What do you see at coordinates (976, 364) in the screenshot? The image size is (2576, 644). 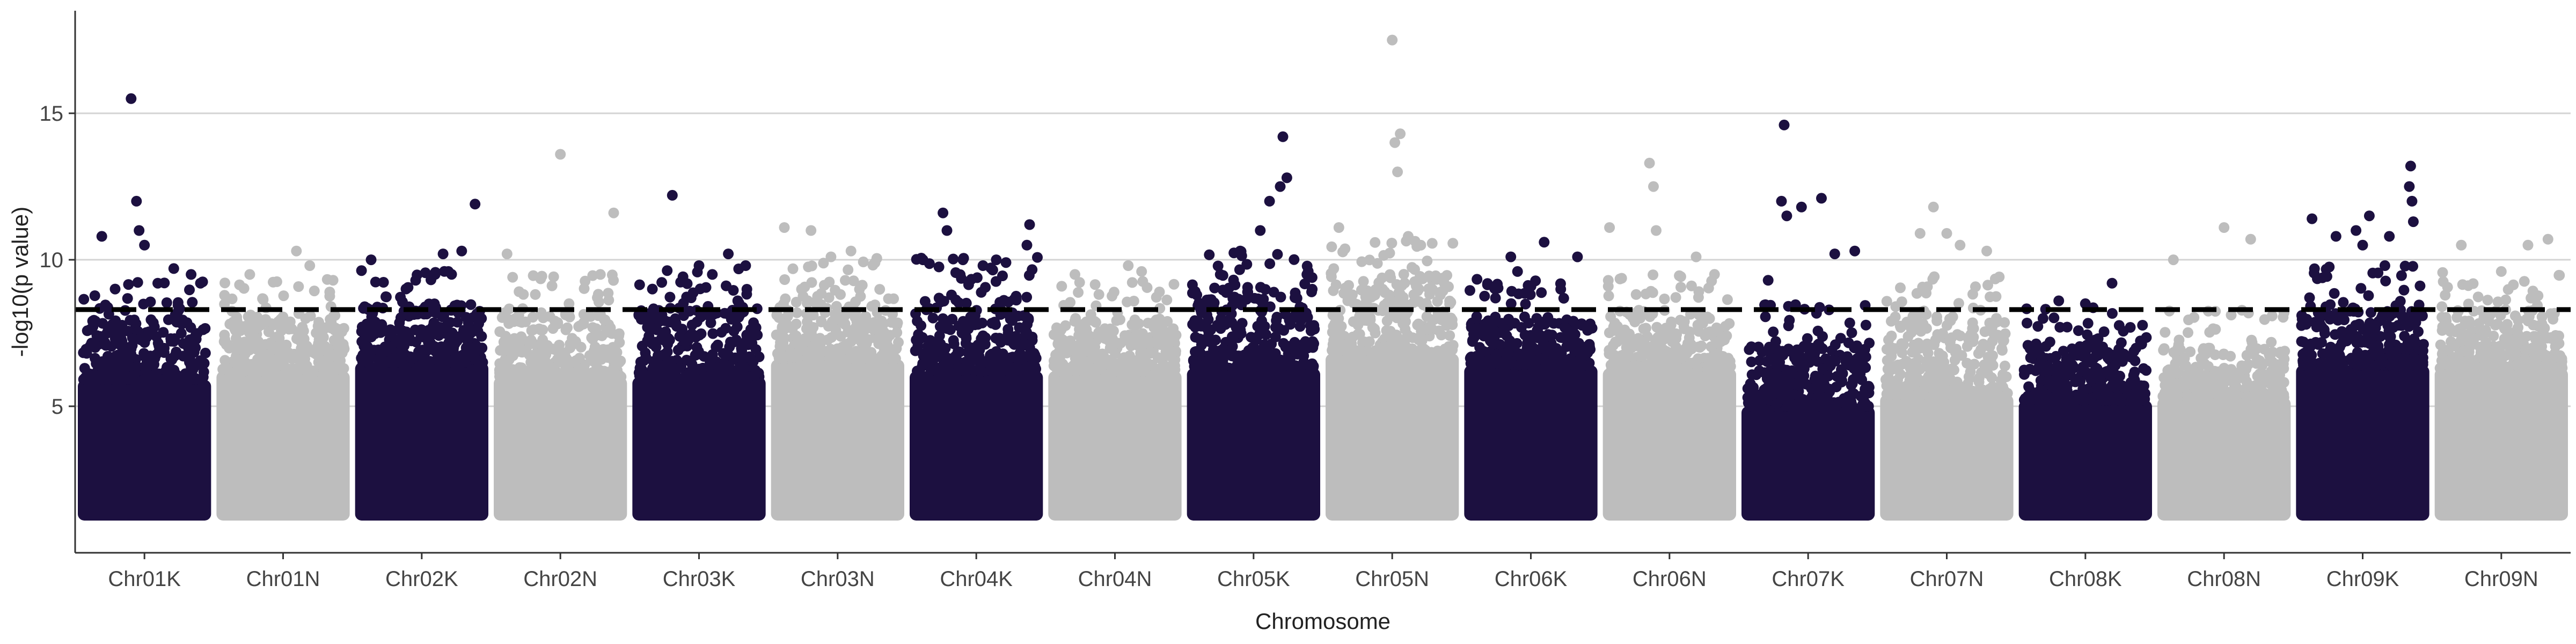 I see `chromosome-chr04k-points` at bounding box center [976, 364].